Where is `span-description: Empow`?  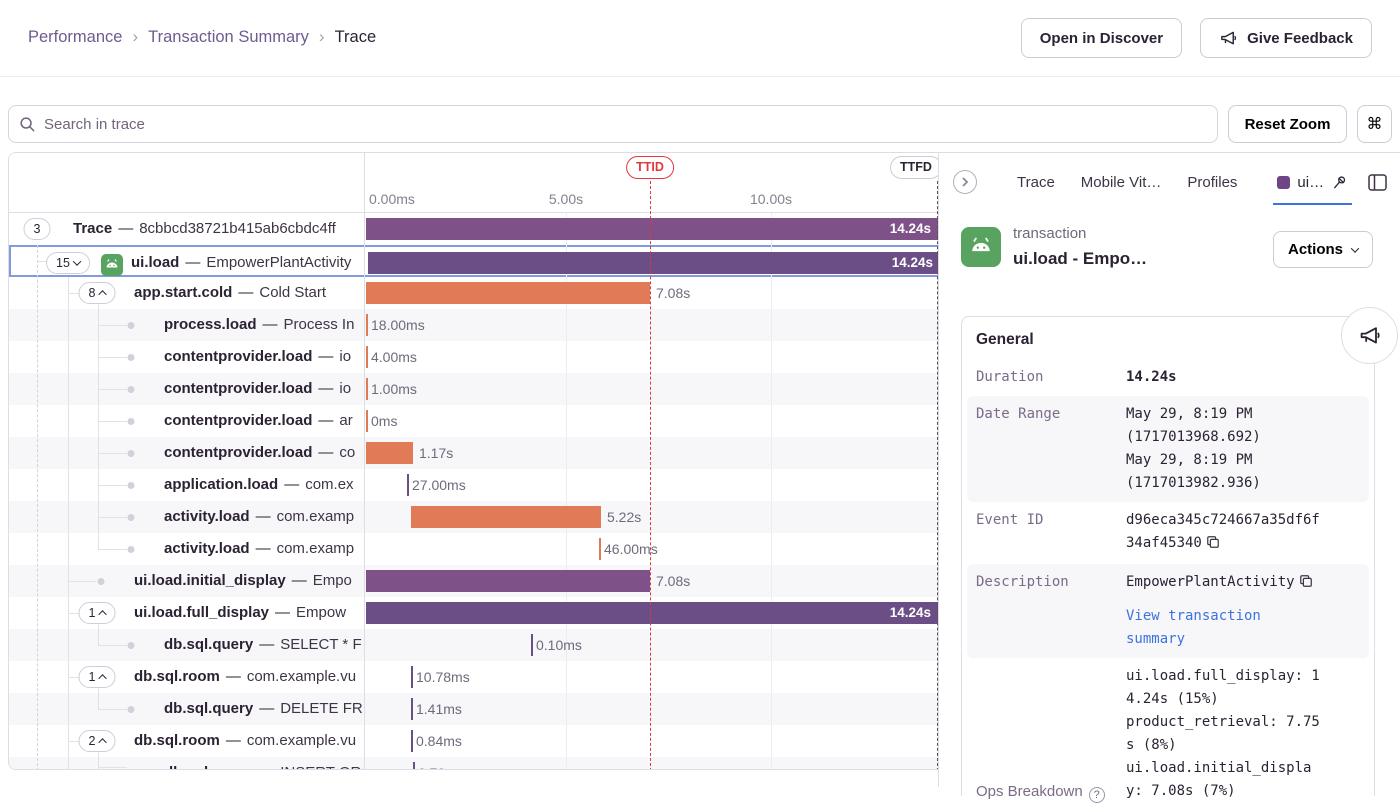
span-description: Empow is located at coordinates (321, 612).